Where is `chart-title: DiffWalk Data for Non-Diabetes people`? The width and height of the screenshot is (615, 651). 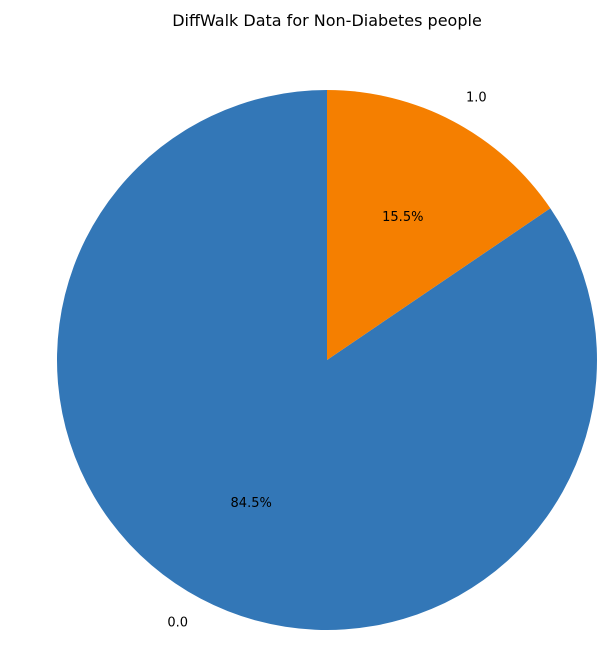
chart-title: DiffWalk Data for Non-Diabetes people is located at coordinates (327, 20).